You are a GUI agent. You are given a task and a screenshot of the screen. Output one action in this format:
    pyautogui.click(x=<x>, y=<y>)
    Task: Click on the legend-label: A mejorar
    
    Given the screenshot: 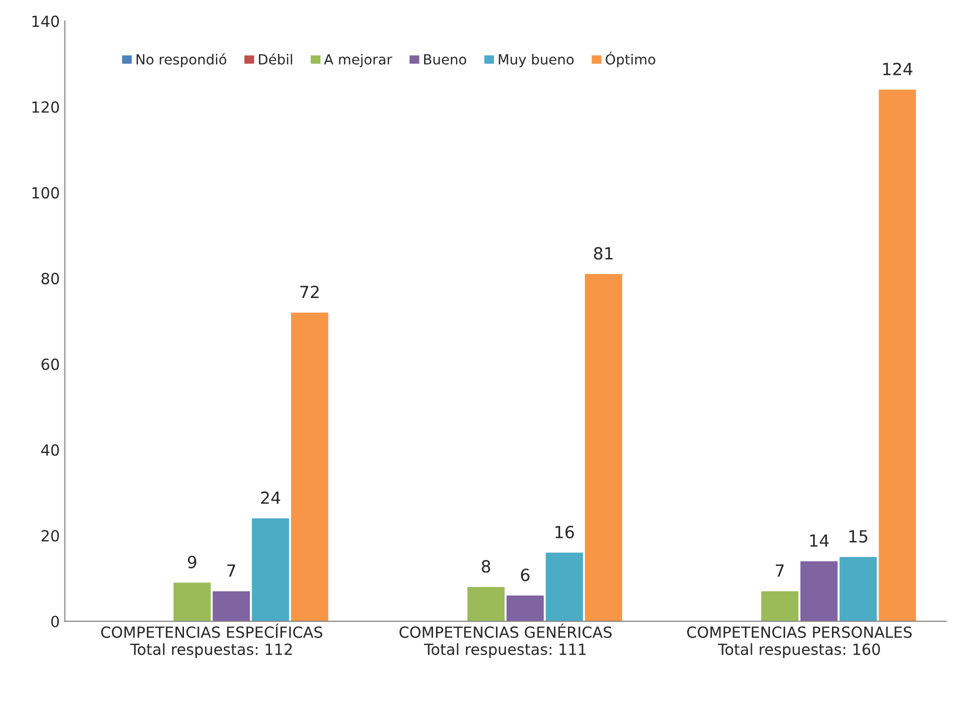 What is the action you would take?
    pyautogui.click(x=358, y=61)
    